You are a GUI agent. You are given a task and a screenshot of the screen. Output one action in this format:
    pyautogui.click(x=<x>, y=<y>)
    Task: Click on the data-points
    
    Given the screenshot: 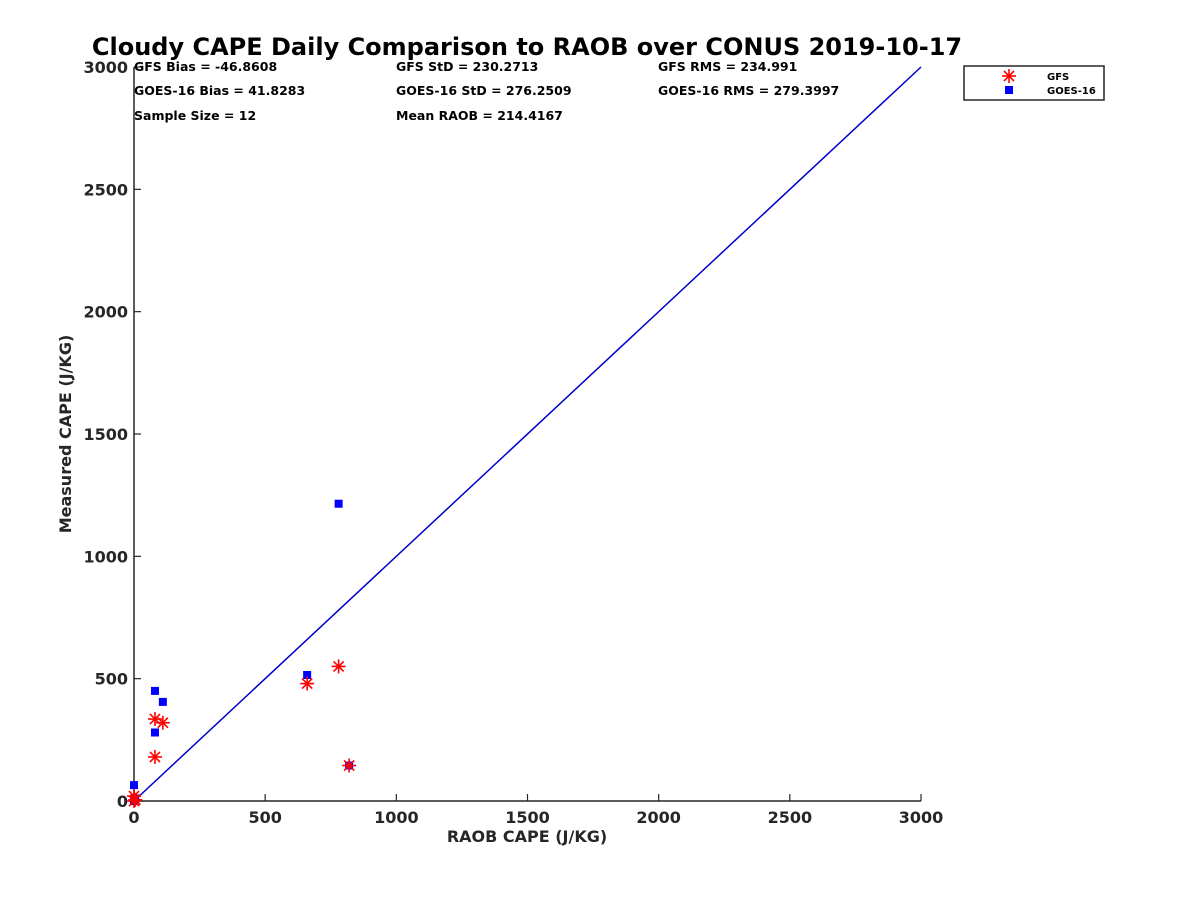 What is the action you would take?
    pyautogui.click(x=242, y=653)
    